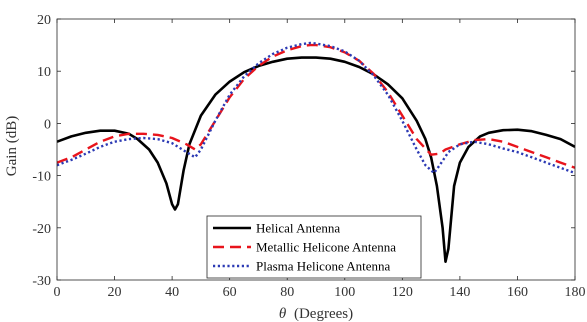  Describe the element at coordinates (44, 72) in the screenshot. I see `y-tick-label: 10` at that location.